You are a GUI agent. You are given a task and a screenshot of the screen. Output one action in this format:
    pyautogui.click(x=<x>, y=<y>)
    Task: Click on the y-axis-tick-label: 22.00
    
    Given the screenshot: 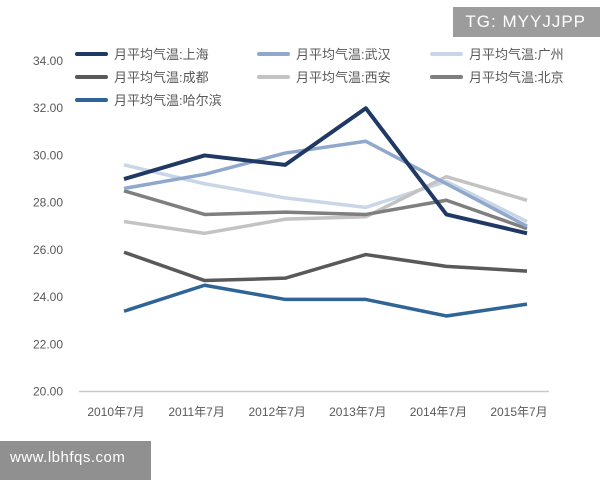 What is the action you would take?
    pyautogui.click(x=48, y=344)
    